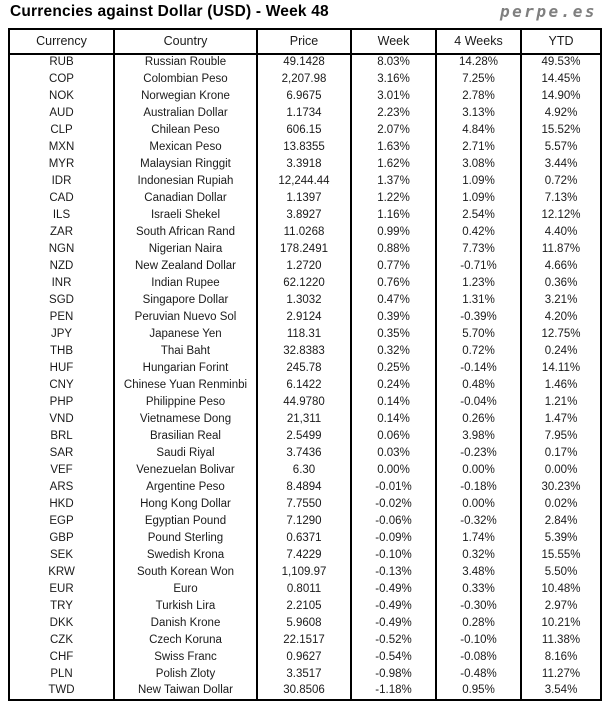 This screenshot has width=604, height=716. What do you see at coordinates (561, 640) in the screenshot?
I see `ytd-change-cell: 11.38%` at bounding box center [561, 640].